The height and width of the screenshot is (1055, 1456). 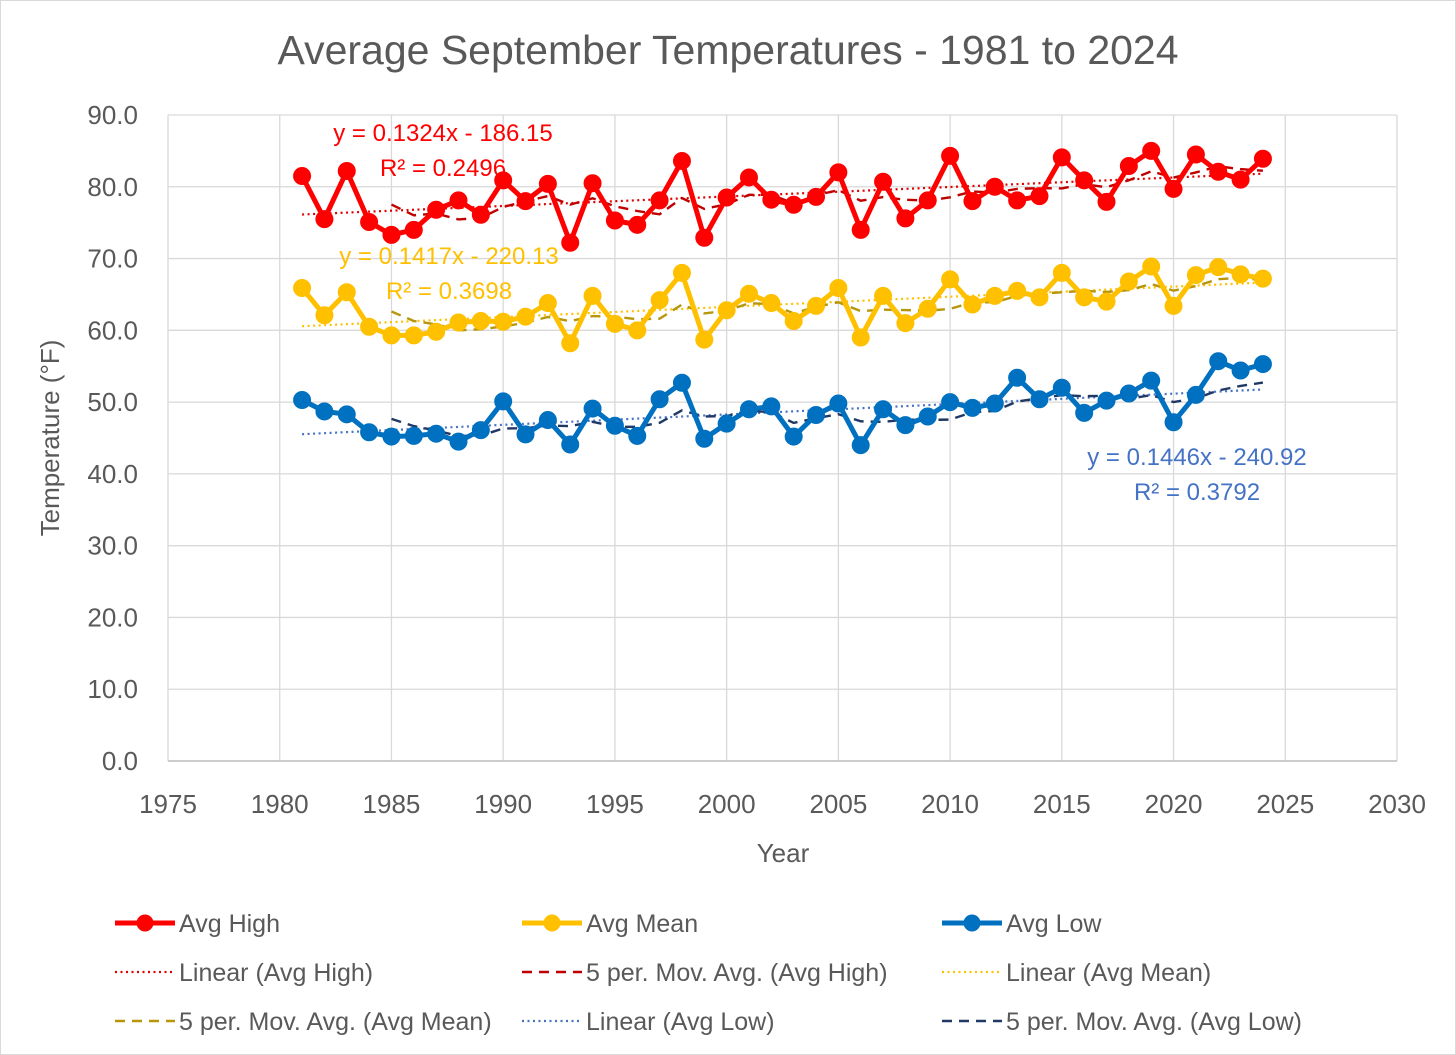 What do you see at coordinates (783, 853) in the screenshot?
I see `x-axis-label: Year` at bounding box center [783, 853].